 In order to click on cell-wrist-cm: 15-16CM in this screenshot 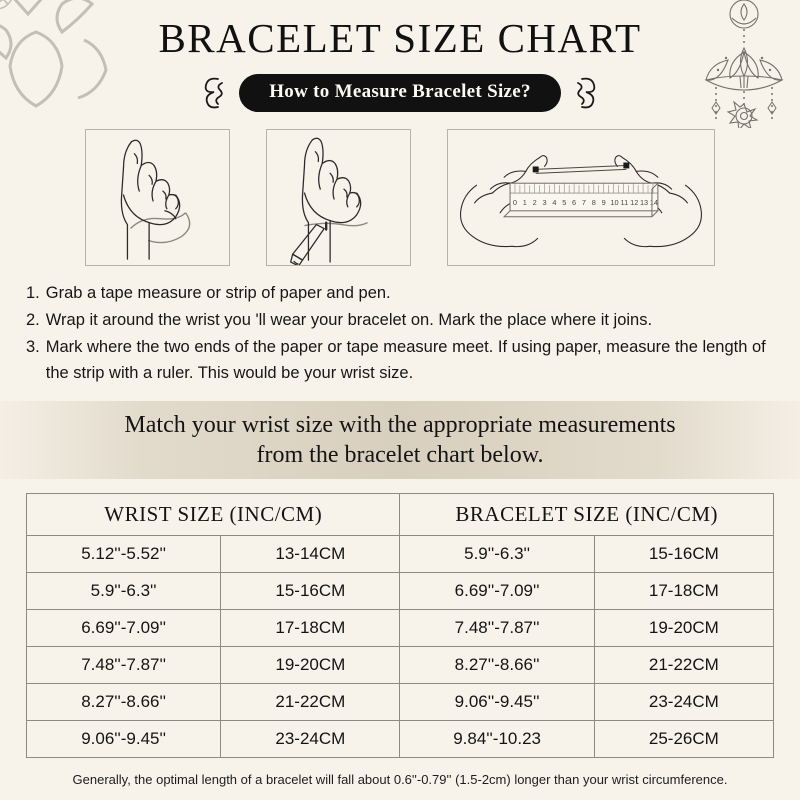, I will do `click(310, 590)`.